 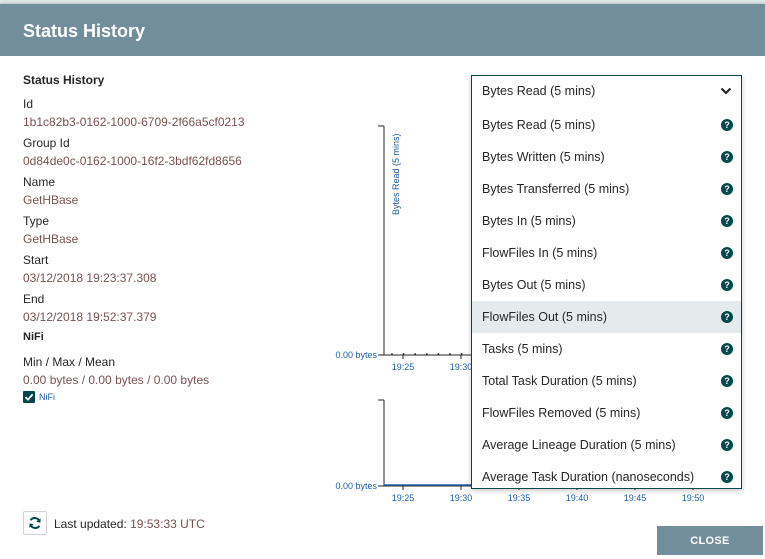 I want to click on last-updated: Last updated: 19:53:33 UTC, so click(x=129, y=524).